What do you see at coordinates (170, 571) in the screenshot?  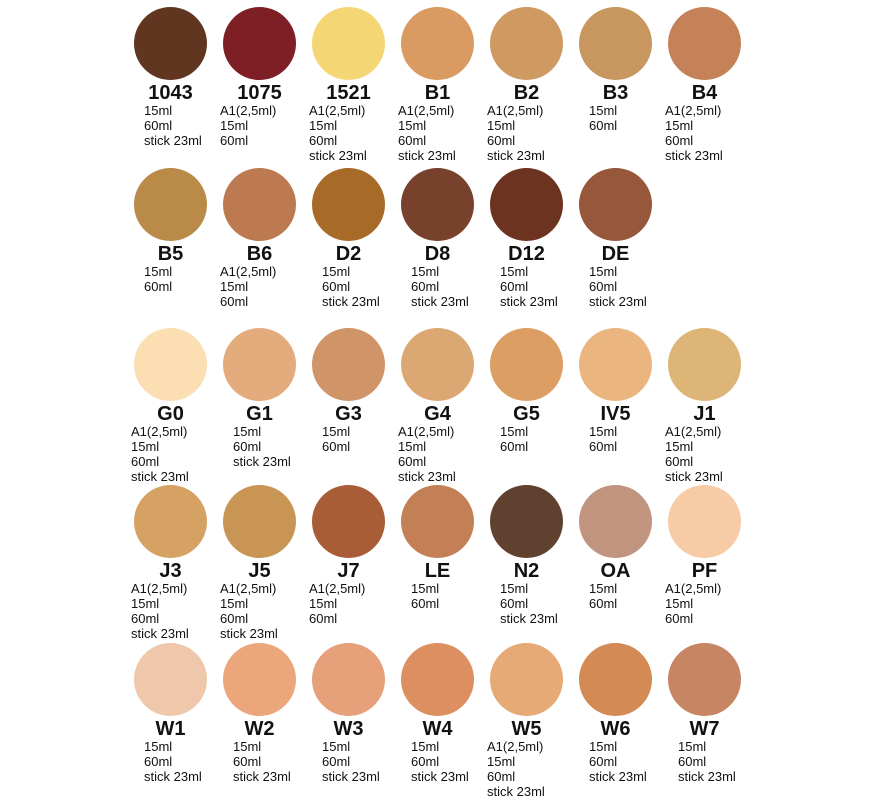 I see `shade-code: J3` at bounding box center [170, 571].